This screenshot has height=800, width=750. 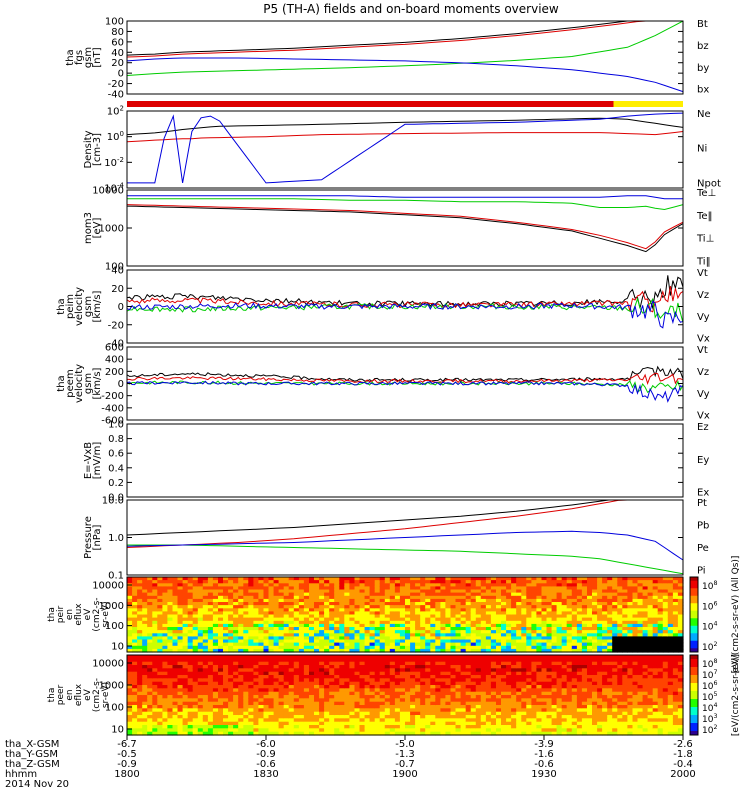 What do you see at coordinates (70, 614) in the screenshot?
I see `peir-ylabel: en` at bounding box center [70, 614].